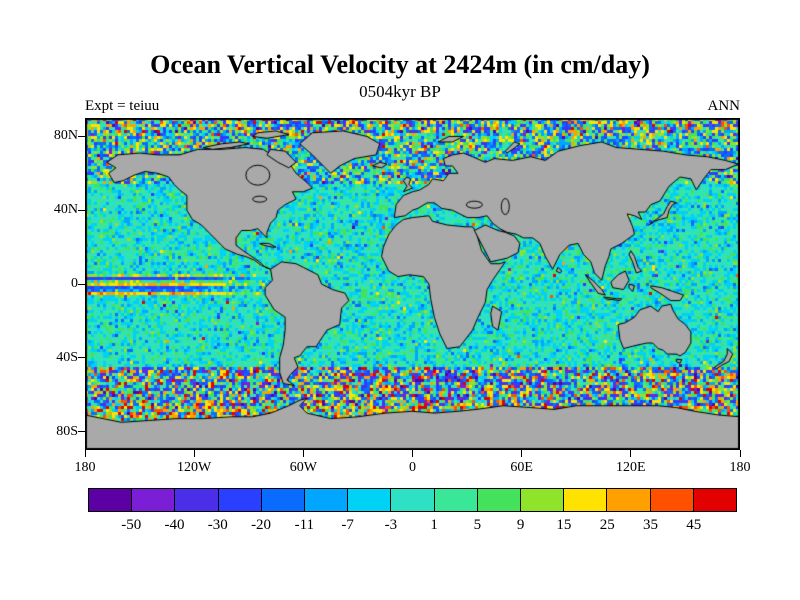 Image resolution: width=800 pixels, height=600 pixels. Describe the element at coordinates (347, 525) in the screenshot. I see `colorbar-tick-label: -7` at that location.